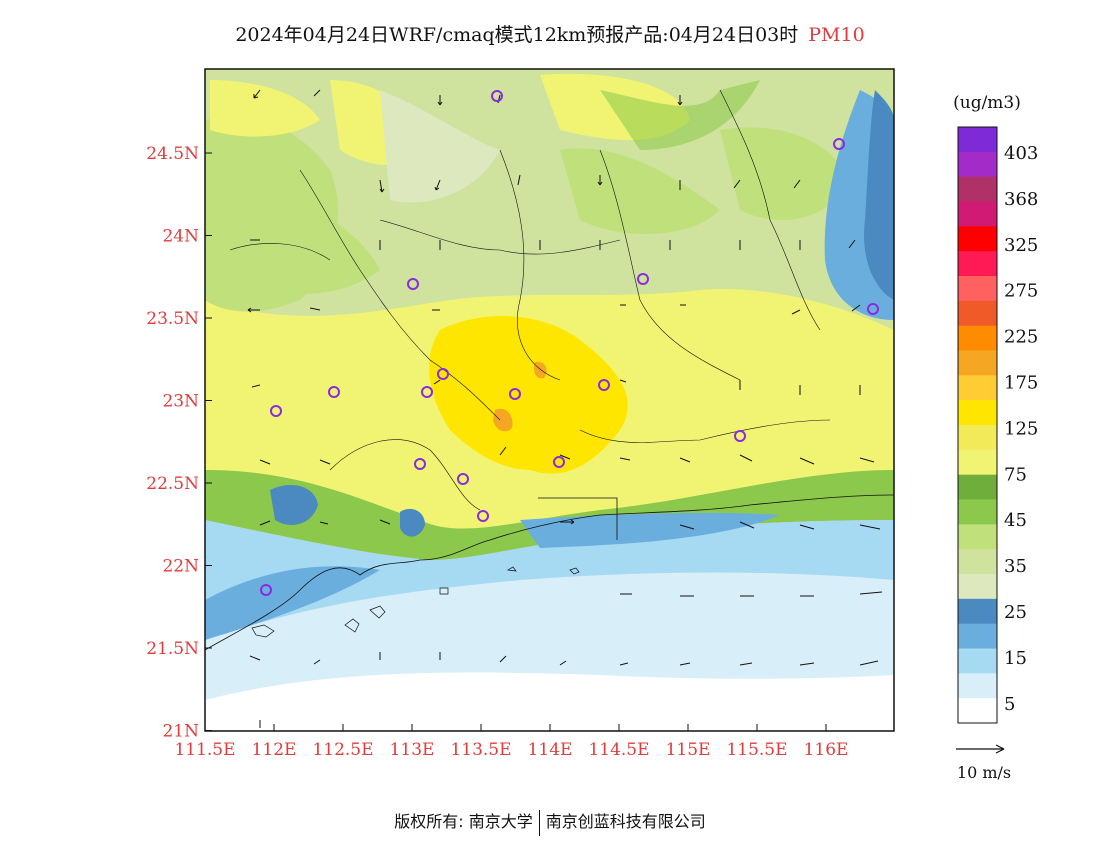 This screenshot has height=850, width=1100. I want to click on title-variable: PM10, so click(836, 35).